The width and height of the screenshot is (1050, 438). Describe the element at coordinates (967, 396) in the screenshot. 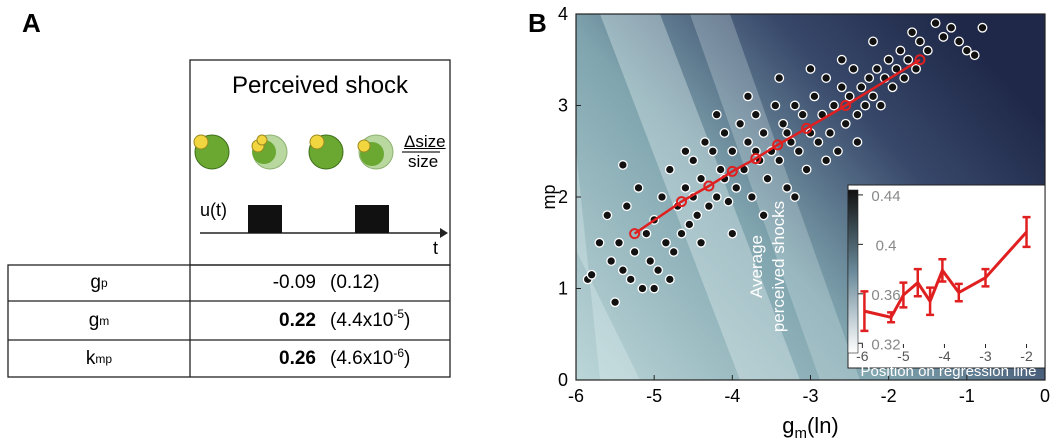

I see `x-tick-label: -1` at that location.